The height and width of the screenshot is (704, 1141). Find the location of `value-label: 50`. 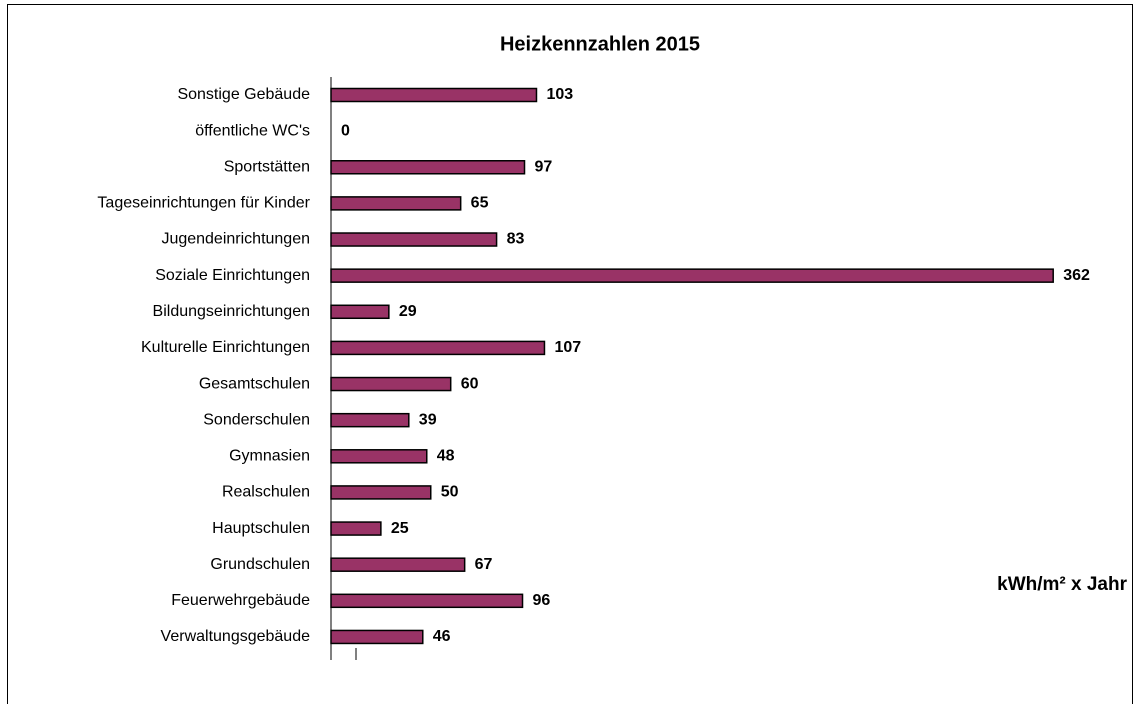

value-label: 50 is located at coordinates (450, 492).